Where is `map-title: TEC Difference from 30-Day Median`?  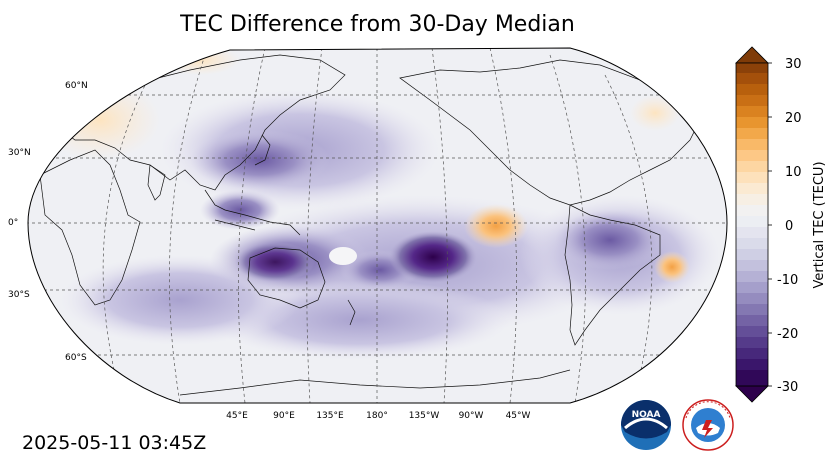 map-title: TEC Difference from 30-Day Median is located at coordinates (377, 24).